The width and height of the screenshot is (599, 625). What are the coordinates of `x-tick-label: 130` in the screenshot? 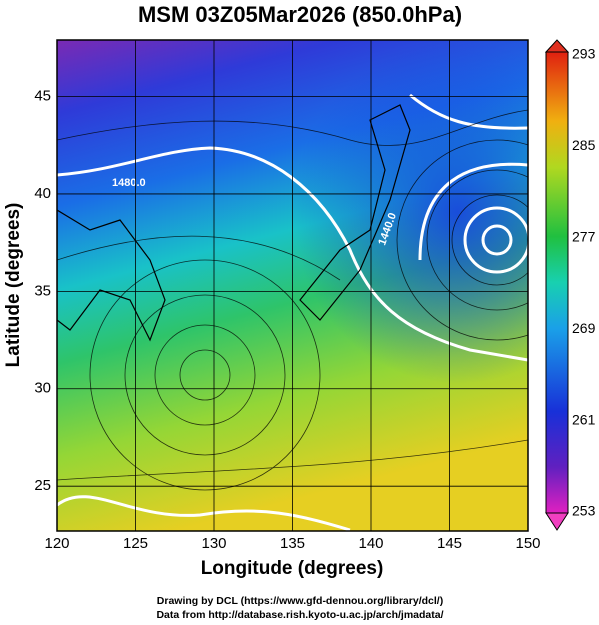 It's located at (213, 543).